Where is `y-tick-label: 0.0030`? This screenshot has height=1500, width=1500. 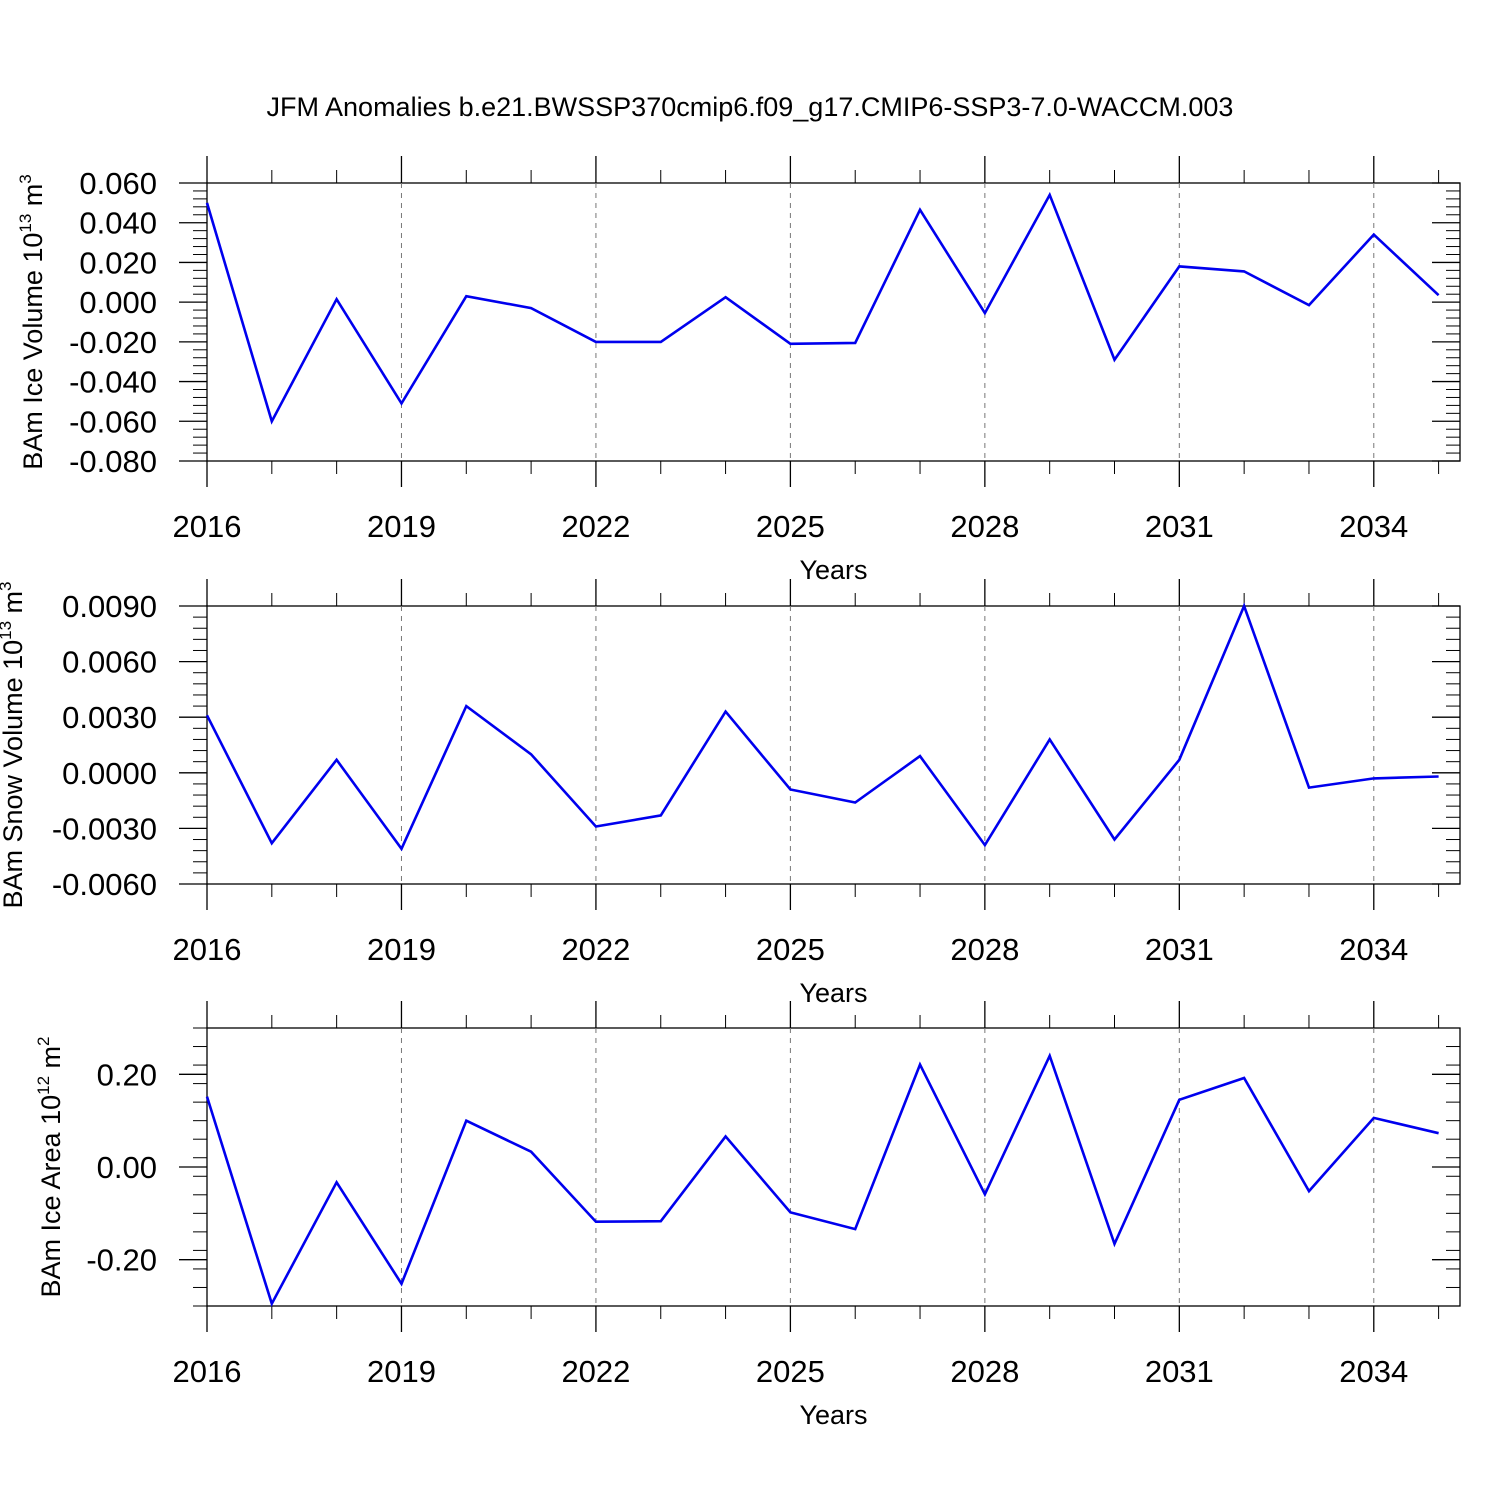 y-tick-label: 0.0030 is located at coordinates (109, 717).